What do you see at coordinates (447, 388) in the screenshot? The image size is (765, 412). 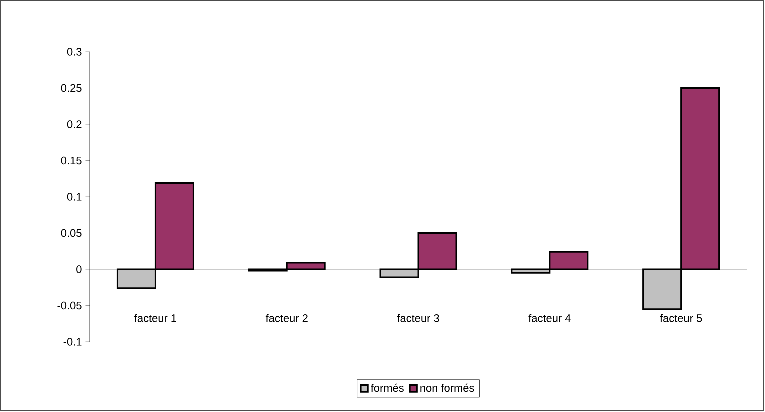 I see `legend-label: non formés` at bounding box center [447, 388].